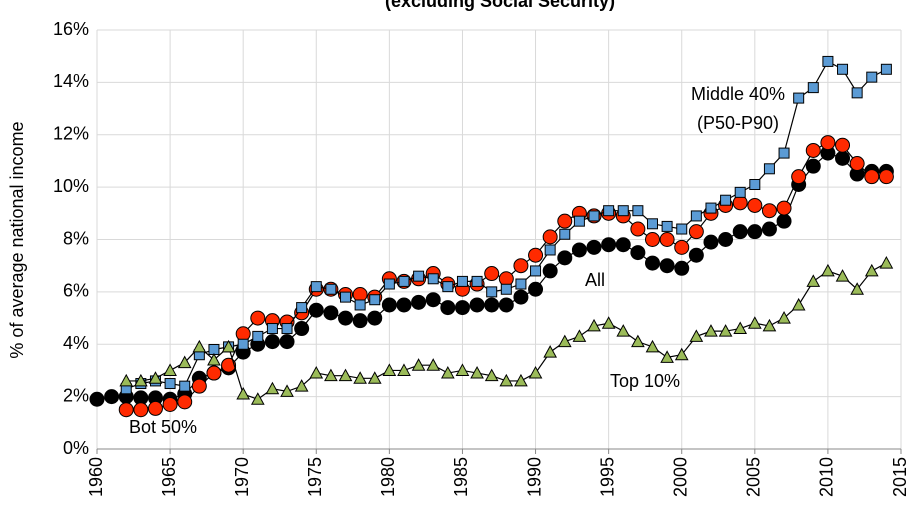  Describe the element at coordinates (315, 477) in the screenshot. I see `x-tick-label: 1975` at that location.